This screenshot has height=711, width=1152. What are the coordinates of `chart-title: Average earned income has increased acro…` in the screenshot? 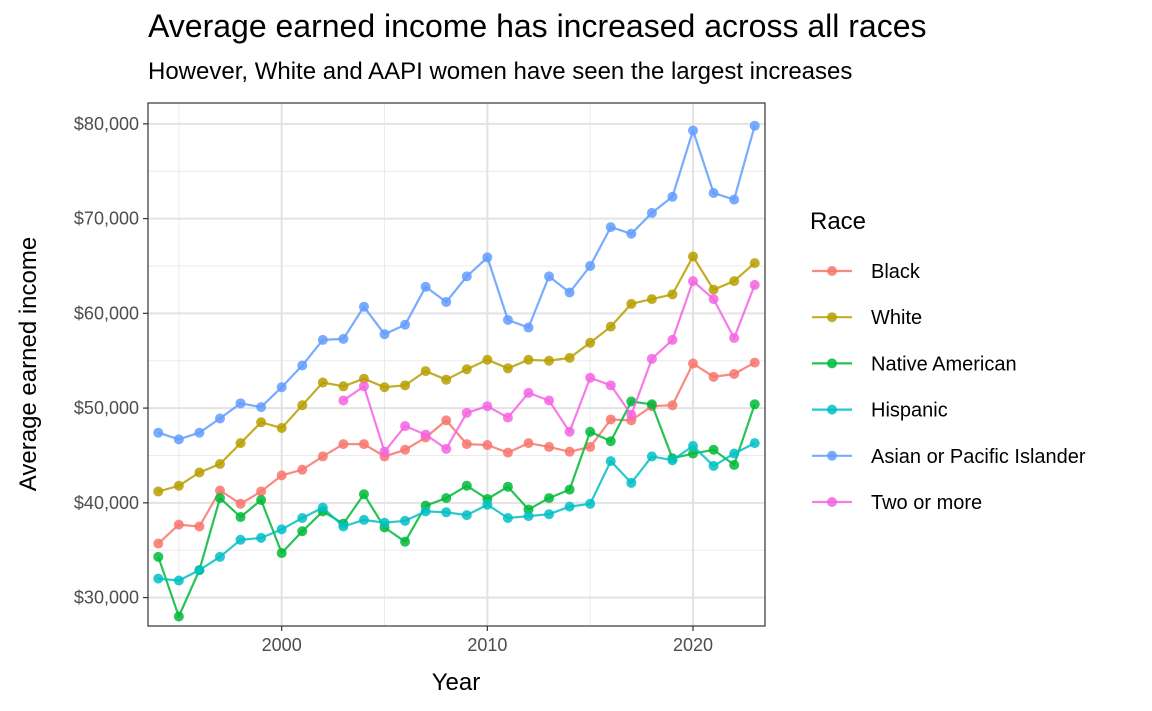 It's located at (537, 26).